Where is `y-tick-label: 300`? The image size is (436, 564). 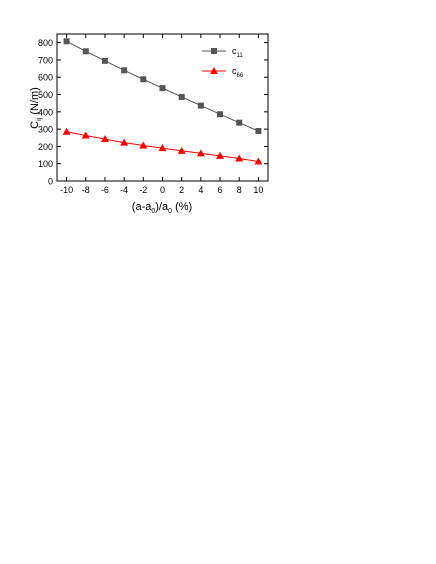 y-tick-label: 300 is located at coordinates (45, 130).